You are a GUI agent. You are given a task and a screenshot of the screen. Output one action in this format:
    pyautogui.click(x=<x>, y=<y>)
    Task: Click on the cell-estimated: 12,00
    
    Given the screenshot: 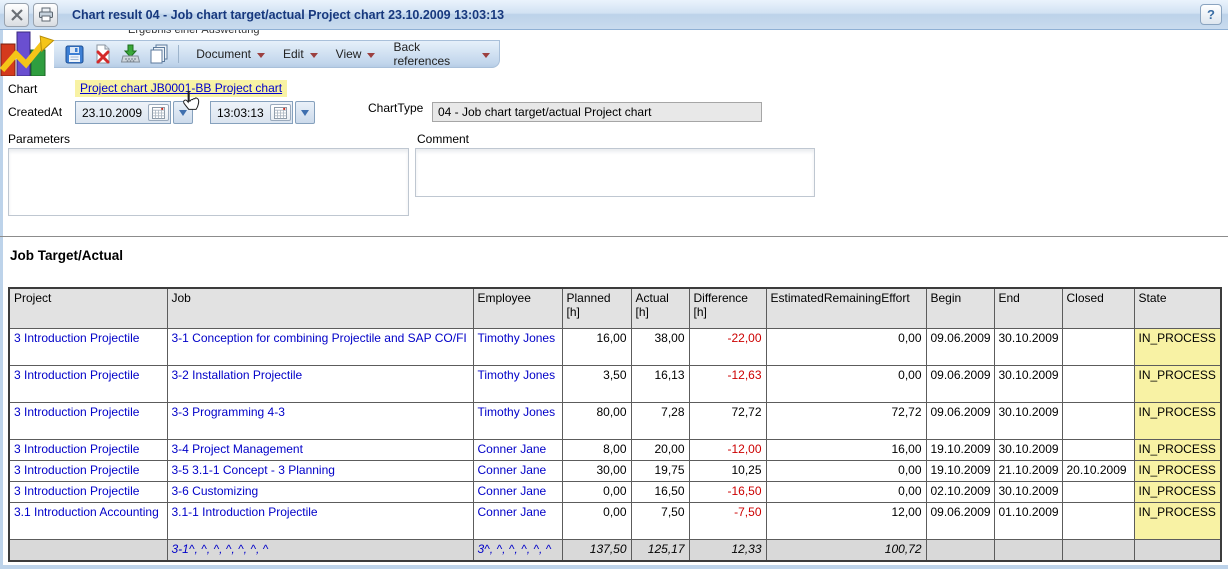 What is the action you would take?
    pyautogui.click(x=846, y=520)
    